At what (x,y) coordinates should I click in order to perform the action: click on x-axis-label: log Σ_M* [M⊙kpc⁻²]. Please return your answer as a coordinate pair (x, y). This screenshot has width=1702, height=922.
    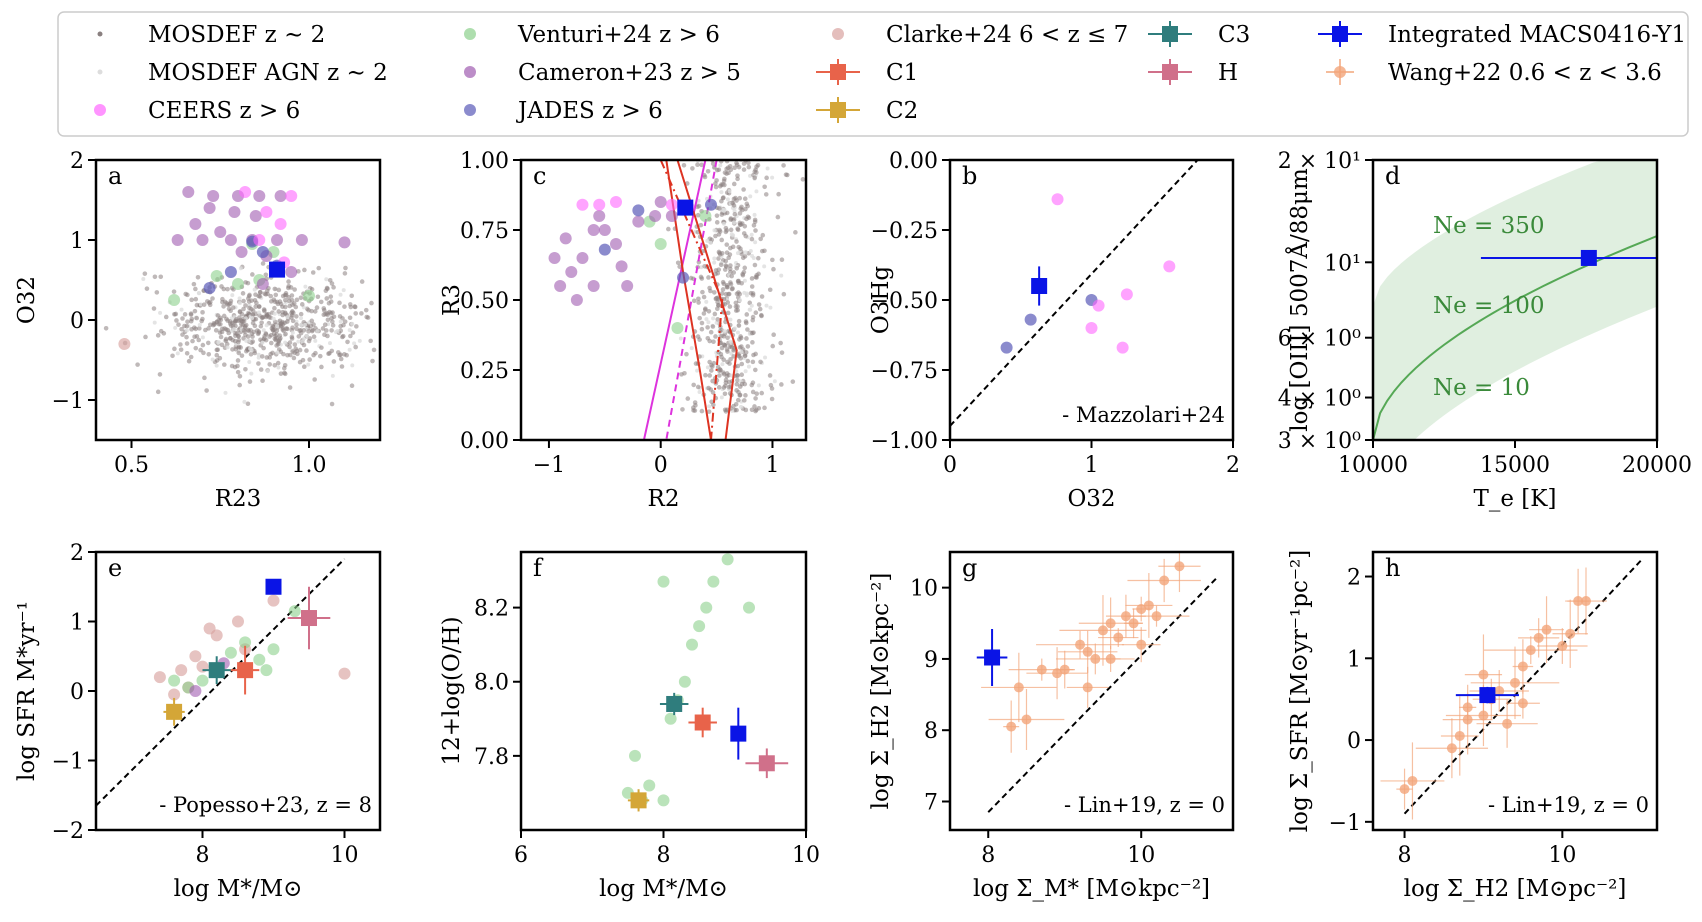
    Looking at the image, I should click on (1091, 889).